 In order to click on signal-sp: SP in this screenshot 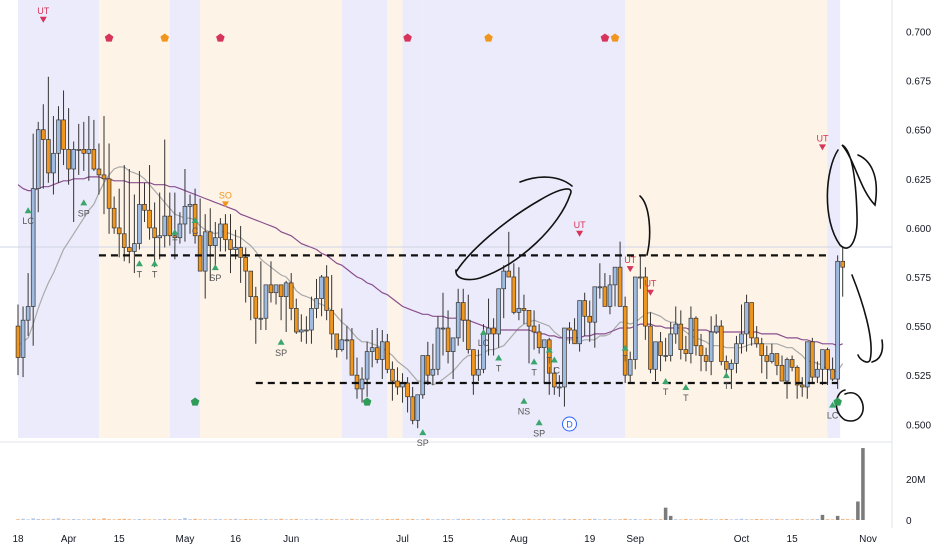, I will do `click(215, 273)`.